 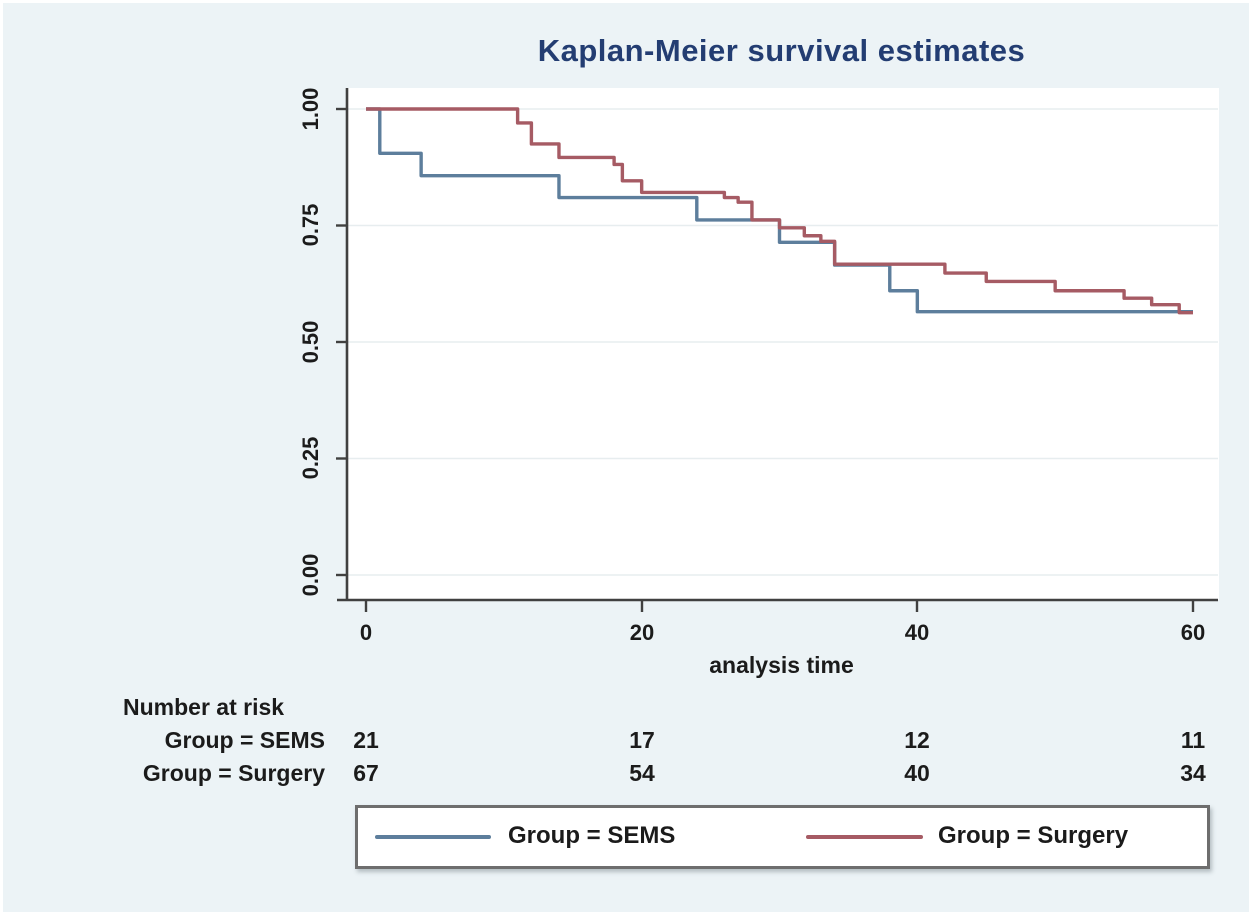 What do you see at coordinates (366, 740) in the screenshot?
I see `risk-count: 21` at bounding box center [366, 740].